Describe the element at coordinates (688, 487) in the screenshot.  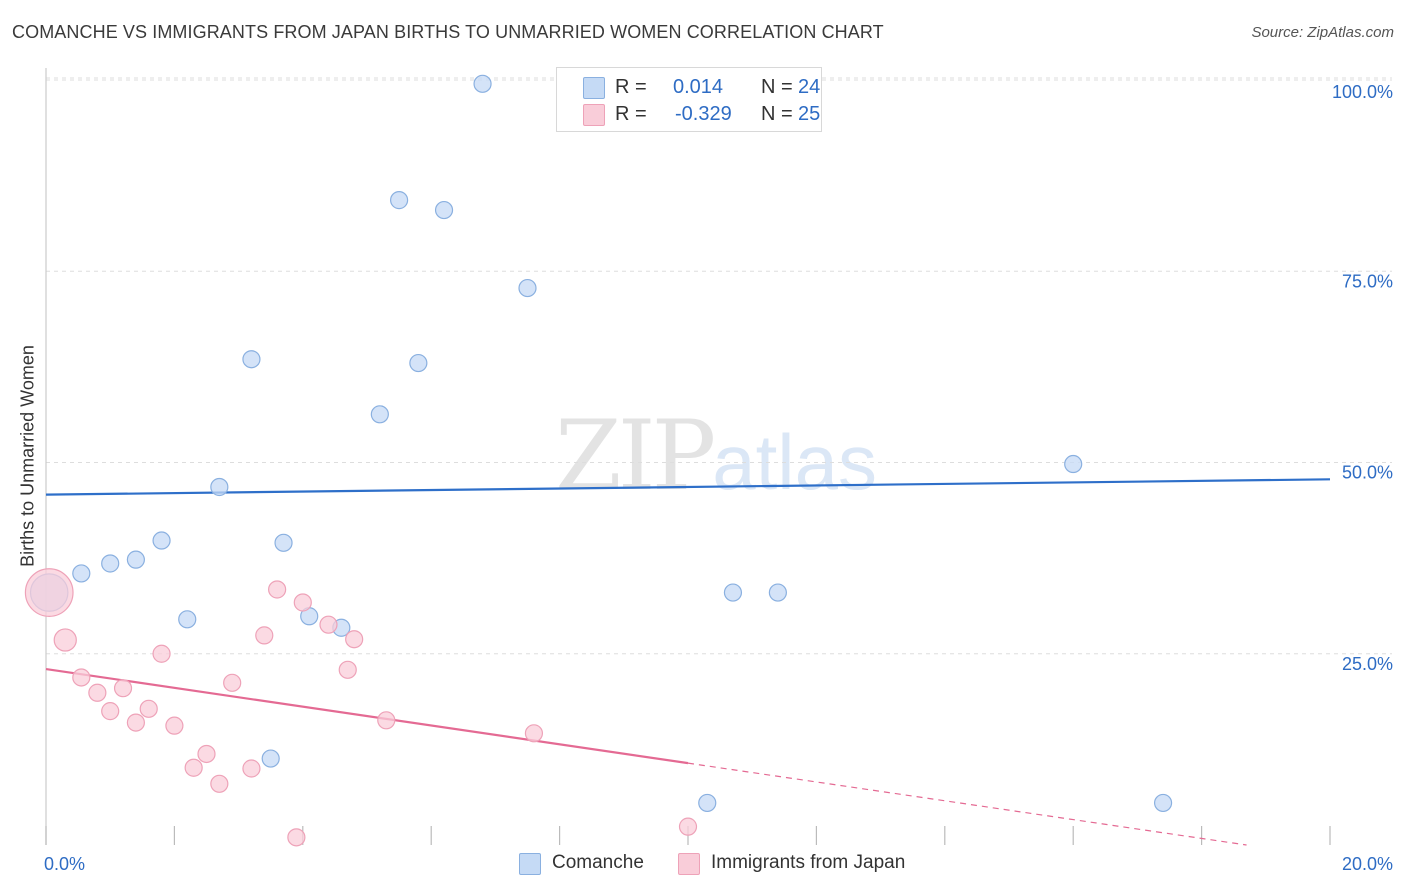
I see `comanche-trend-line` at that location.